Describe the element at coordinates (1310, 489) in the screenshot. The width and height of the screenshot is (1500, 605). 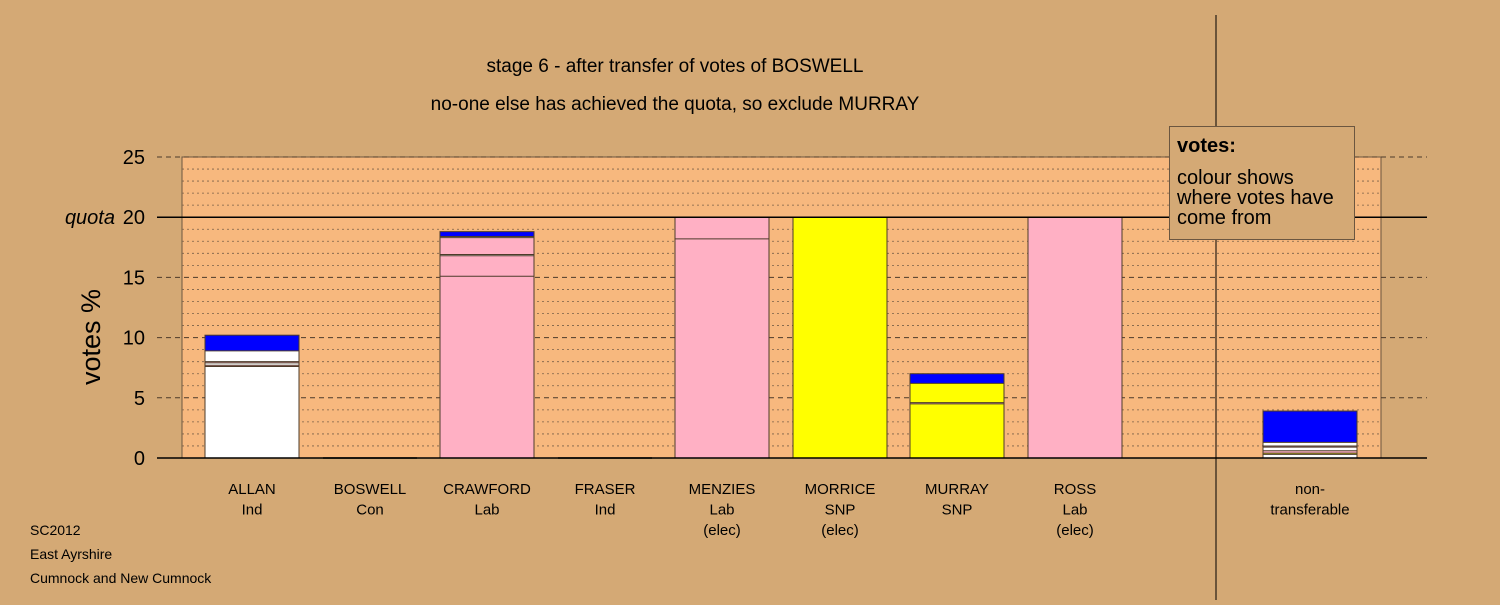
I see `category-label-name: non-` at that location.